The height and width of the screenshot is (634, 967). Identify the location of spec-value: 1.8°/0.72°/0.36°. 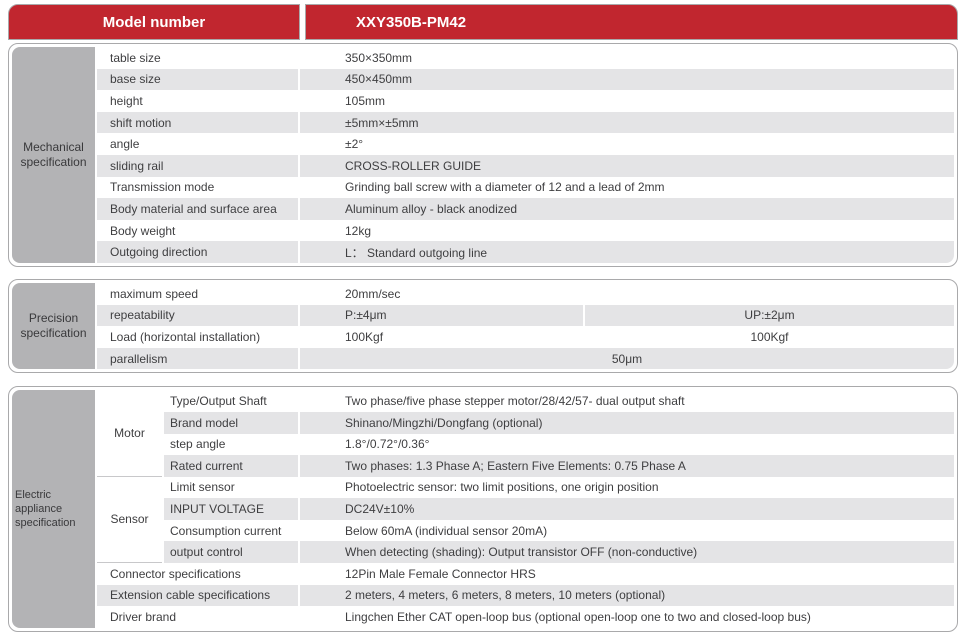
(627, 444).